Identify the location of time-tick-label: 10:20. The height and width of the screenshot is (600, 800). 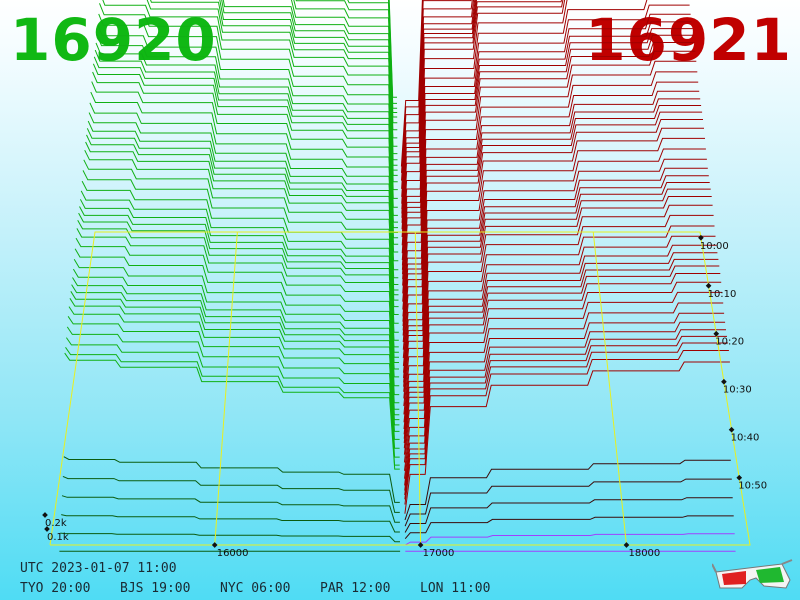
(729, 342).